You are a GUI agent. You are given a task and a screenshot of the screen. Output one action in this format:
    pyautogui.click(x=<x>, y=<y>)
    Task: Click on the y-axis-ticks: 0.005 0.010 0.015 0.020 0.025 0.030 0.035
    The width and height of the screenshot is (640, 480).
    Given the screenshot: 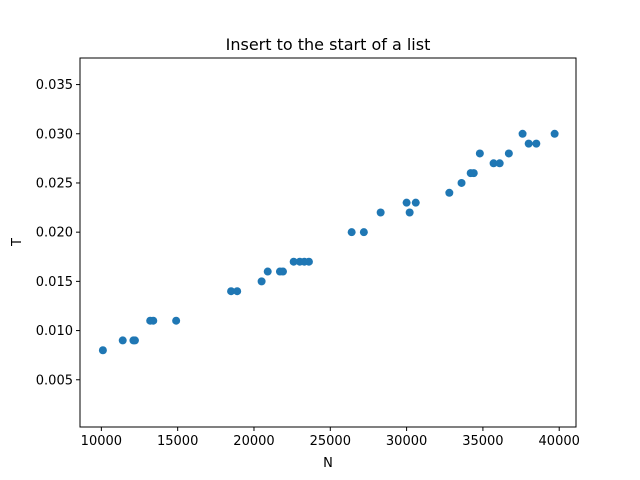 What is the action you would take?
    pyautogui.click(x=58, y=233)
    